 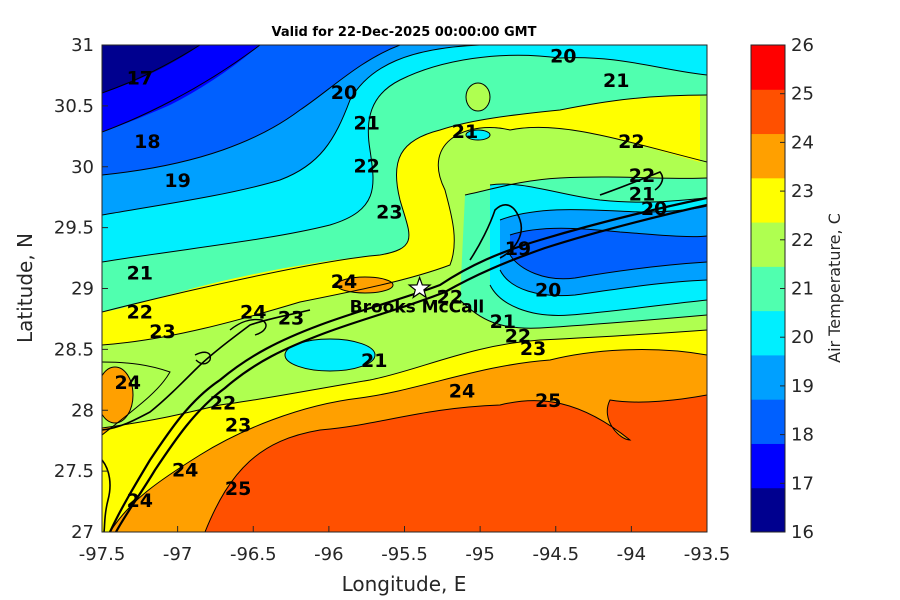 What do you see at coordinates (802, 94) in the screenshot?
I see `colorbar-tick-label: 25` at bounding box center [802, 94].